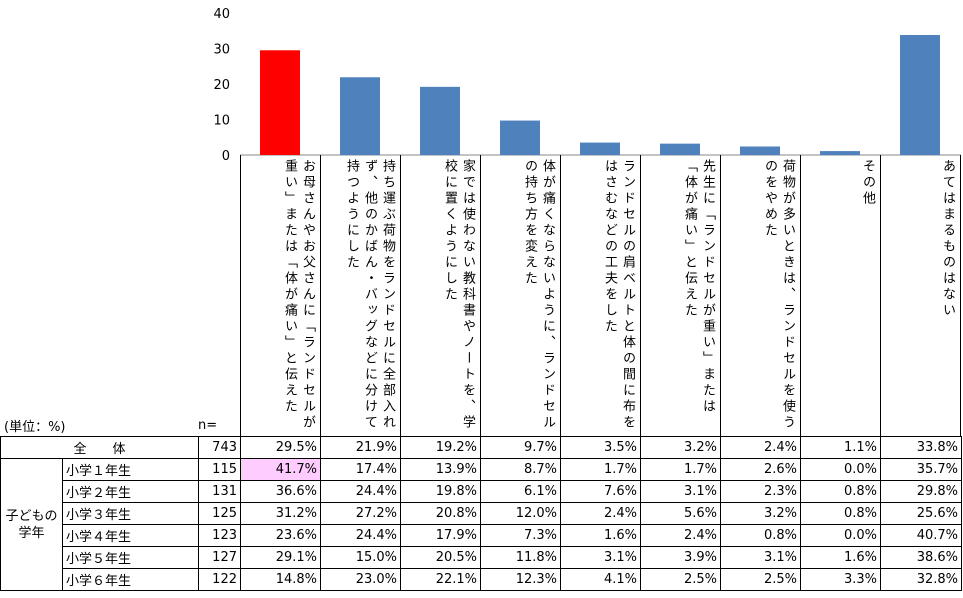 The image size is (963, 598). I want to click on pct-value: 13.9%, so click(440, 469).